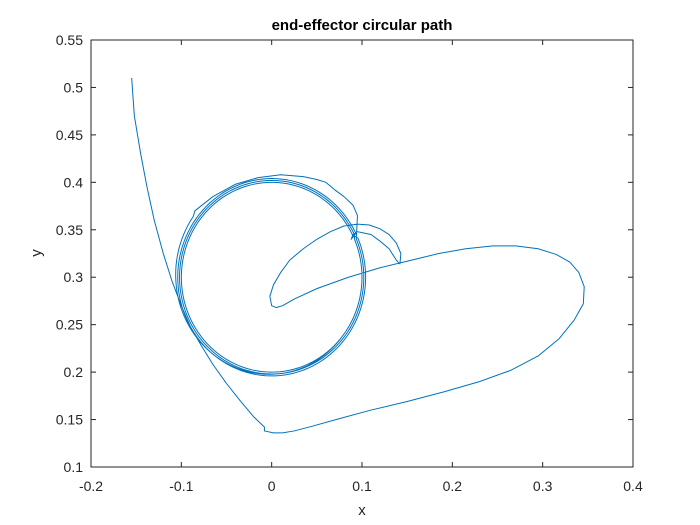 Image resolution: width=700 pixels, height=525 pixels. Describe the element at coordinates (74, 467) in the screenshot. I see `y-tick-label: 0.1` at that location.